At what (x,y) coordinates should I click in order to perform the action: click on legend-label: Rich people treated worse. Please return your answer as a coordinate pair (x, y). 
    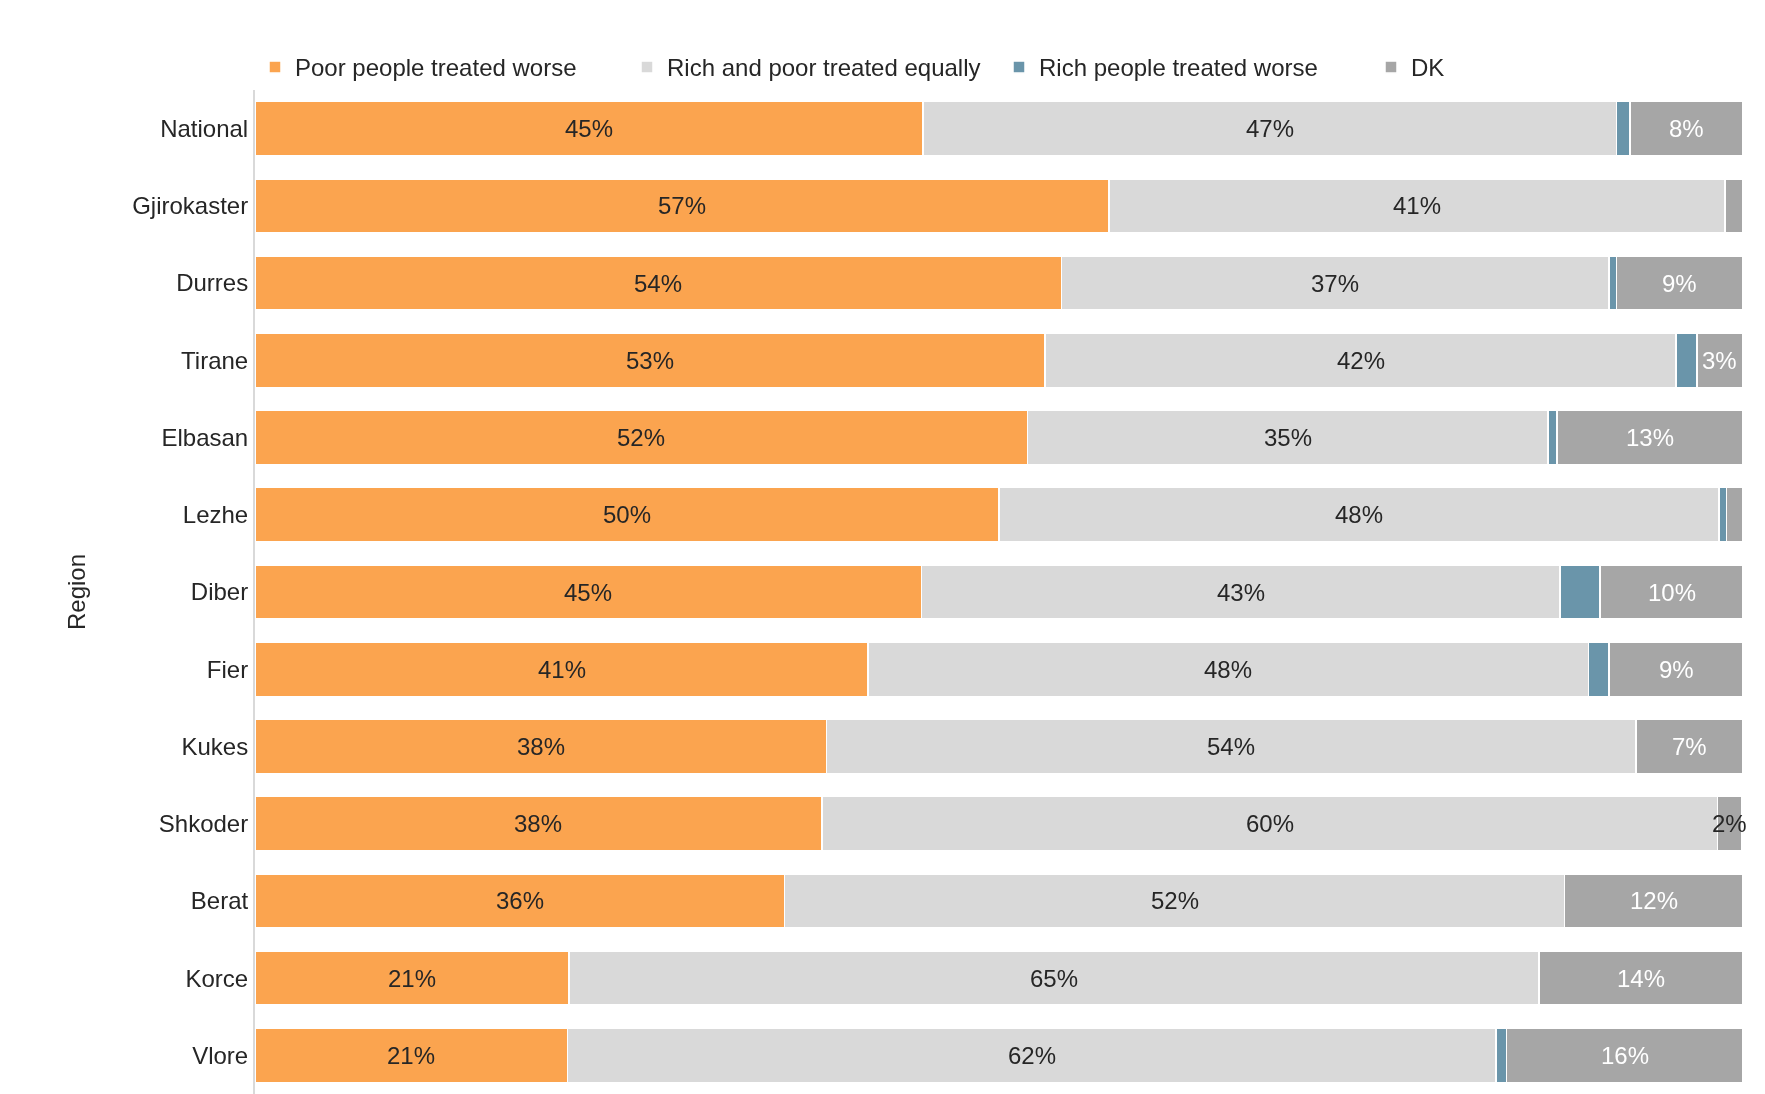
    Looking at the image, I should click on (1178, 68).